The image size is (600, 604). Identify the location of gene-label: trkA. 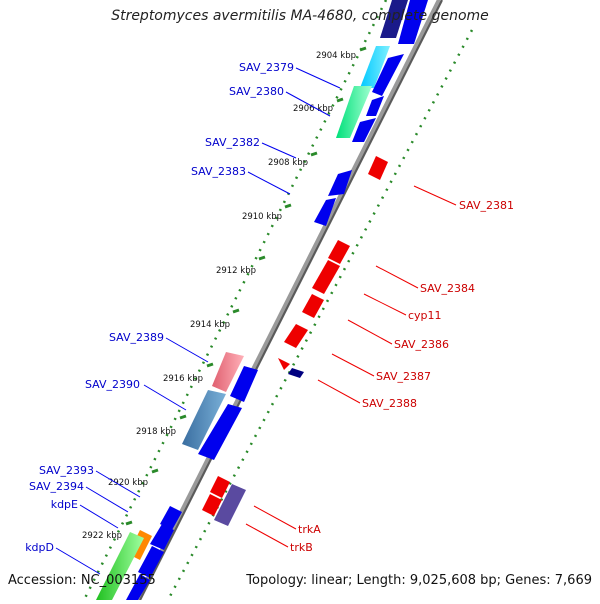
(309, 529).